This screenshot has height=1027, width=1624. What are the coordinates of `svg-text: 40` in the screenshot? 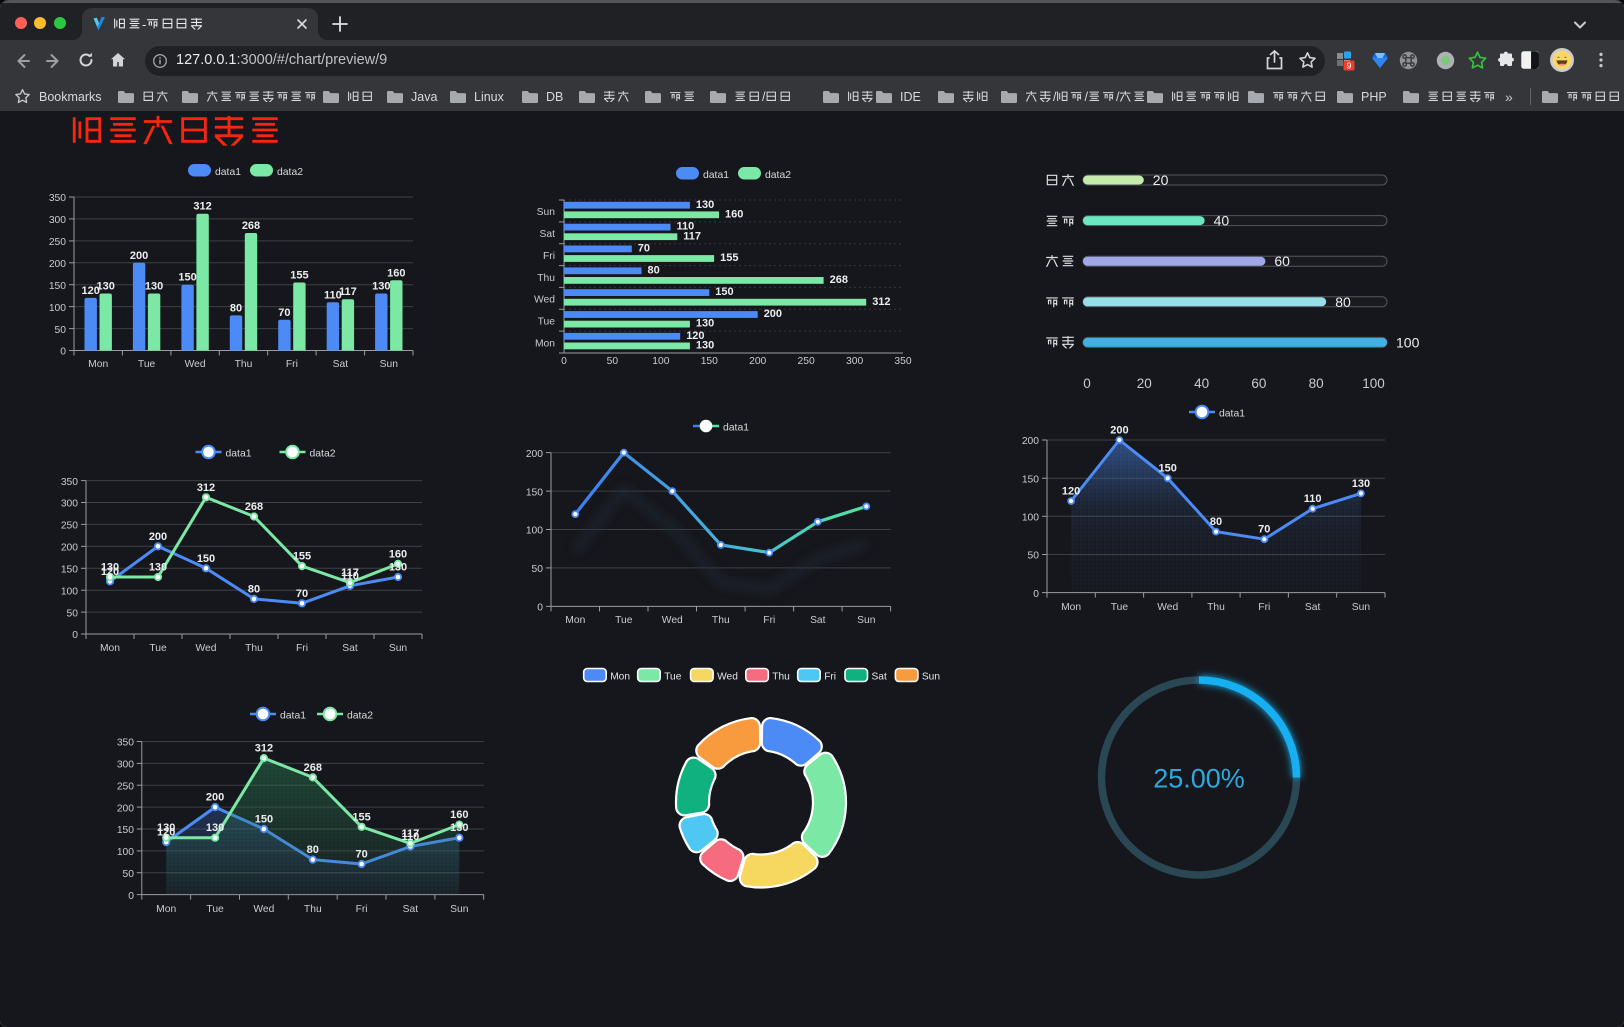 It's located at (1222, 221).